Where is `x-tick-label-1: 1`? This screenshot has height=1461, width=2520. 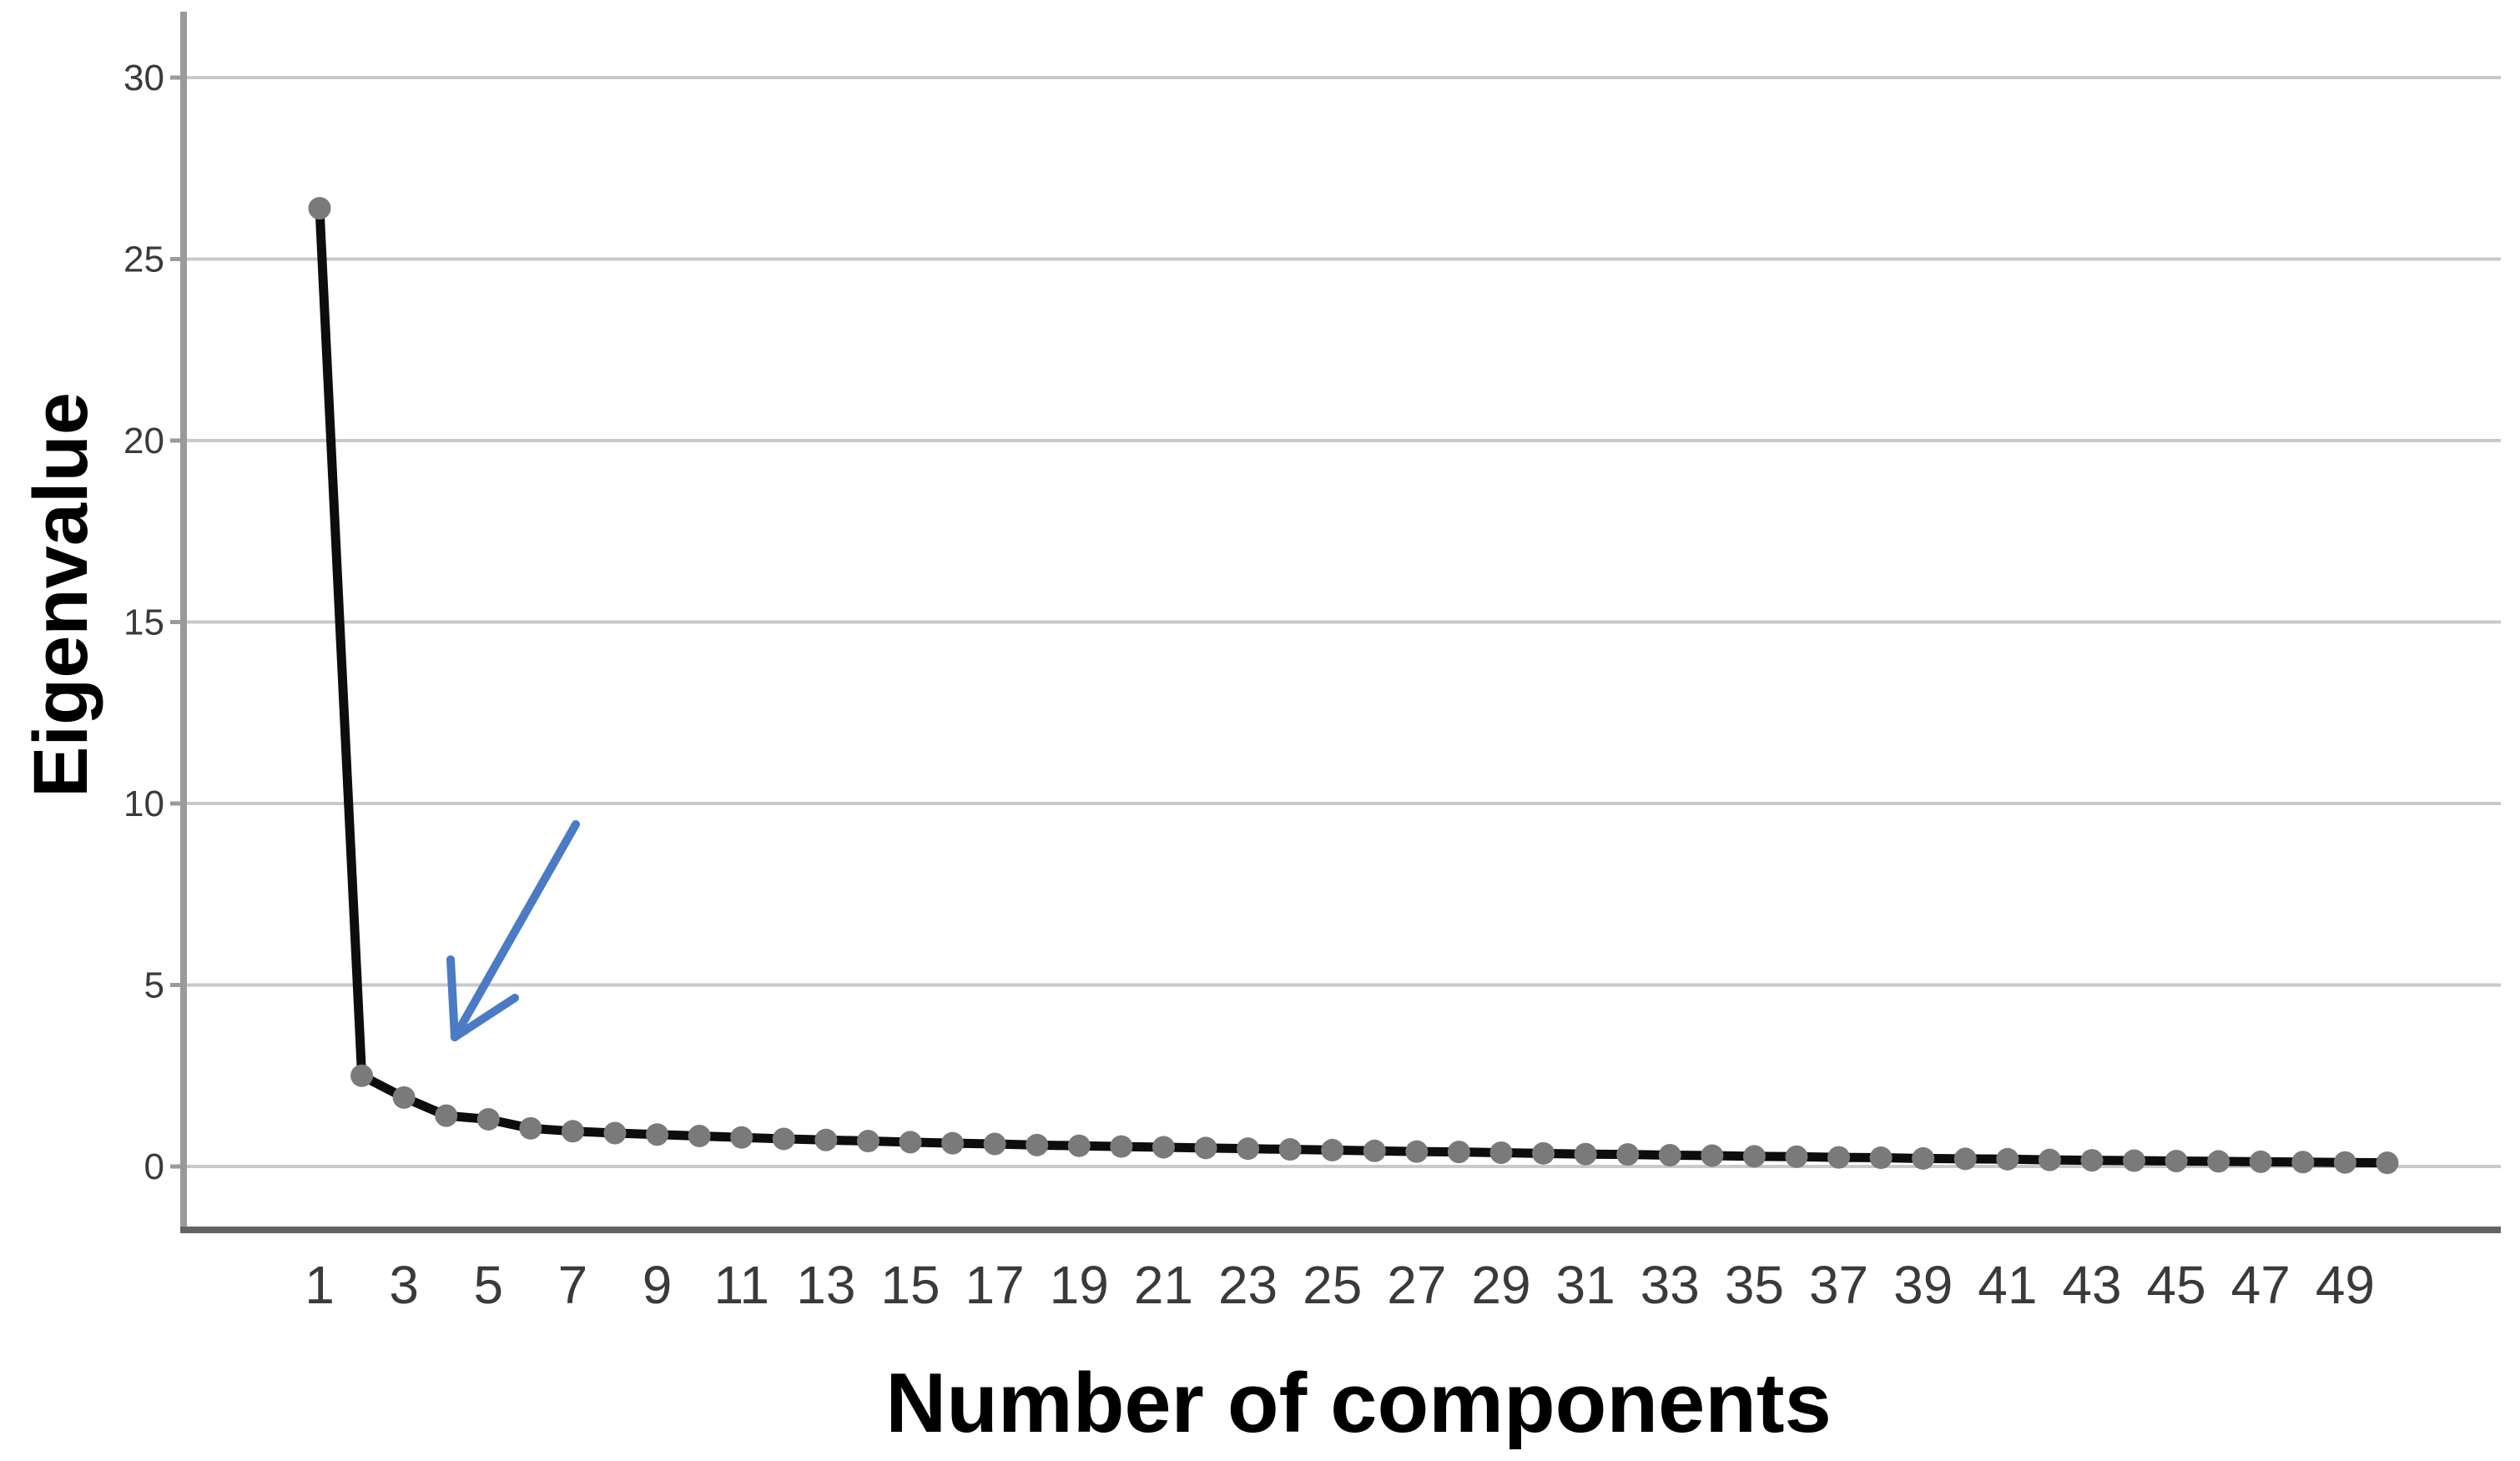 x-tick-label-1: 1 is located at coordinates (320, 1285).